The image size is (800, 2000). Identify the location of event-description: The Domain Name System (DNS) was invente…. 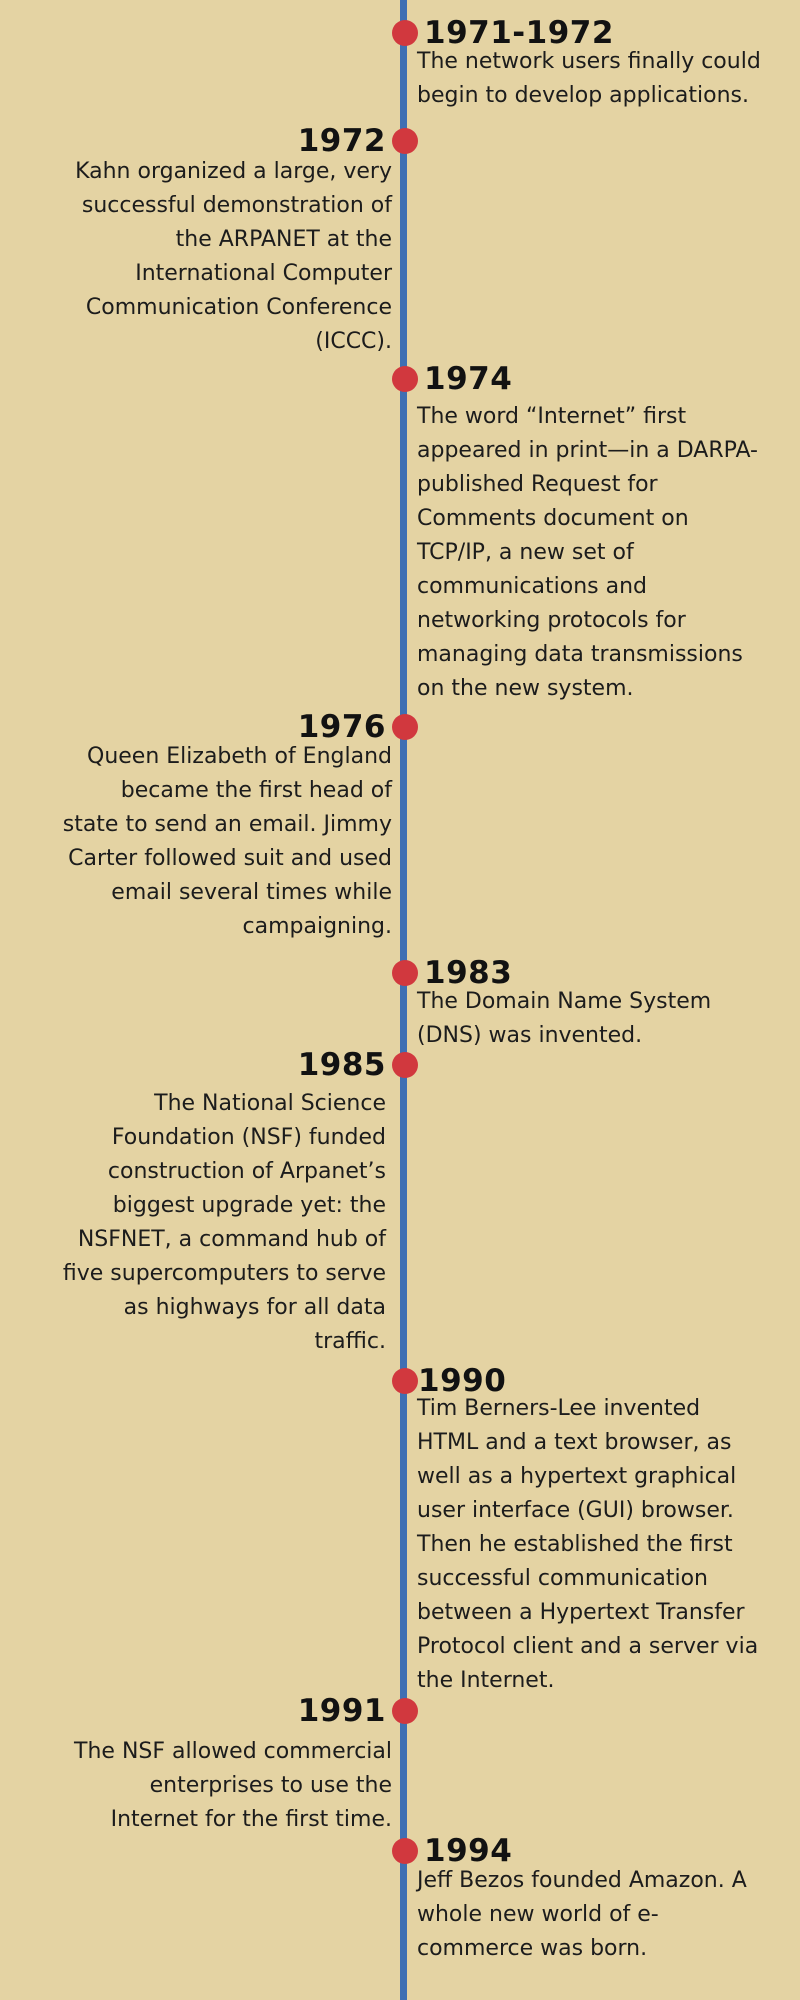
(564, 1018).